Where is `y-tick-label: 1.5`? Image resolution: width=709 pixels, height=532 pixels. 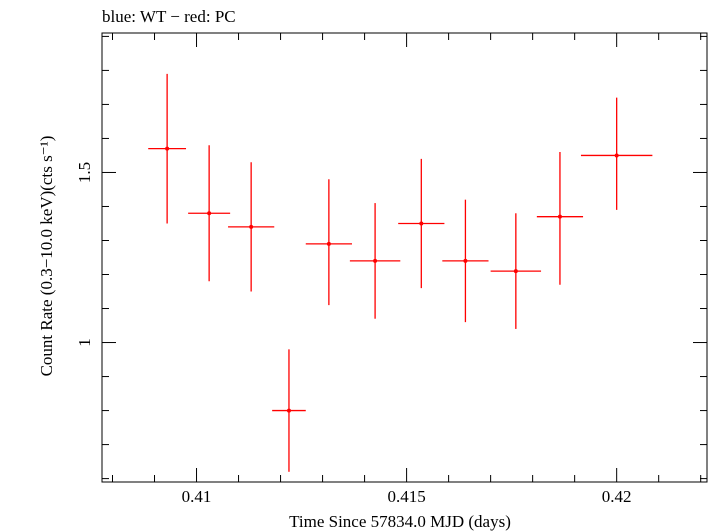 y-tick-label: 1.5 is located at coordinates (84, 172).